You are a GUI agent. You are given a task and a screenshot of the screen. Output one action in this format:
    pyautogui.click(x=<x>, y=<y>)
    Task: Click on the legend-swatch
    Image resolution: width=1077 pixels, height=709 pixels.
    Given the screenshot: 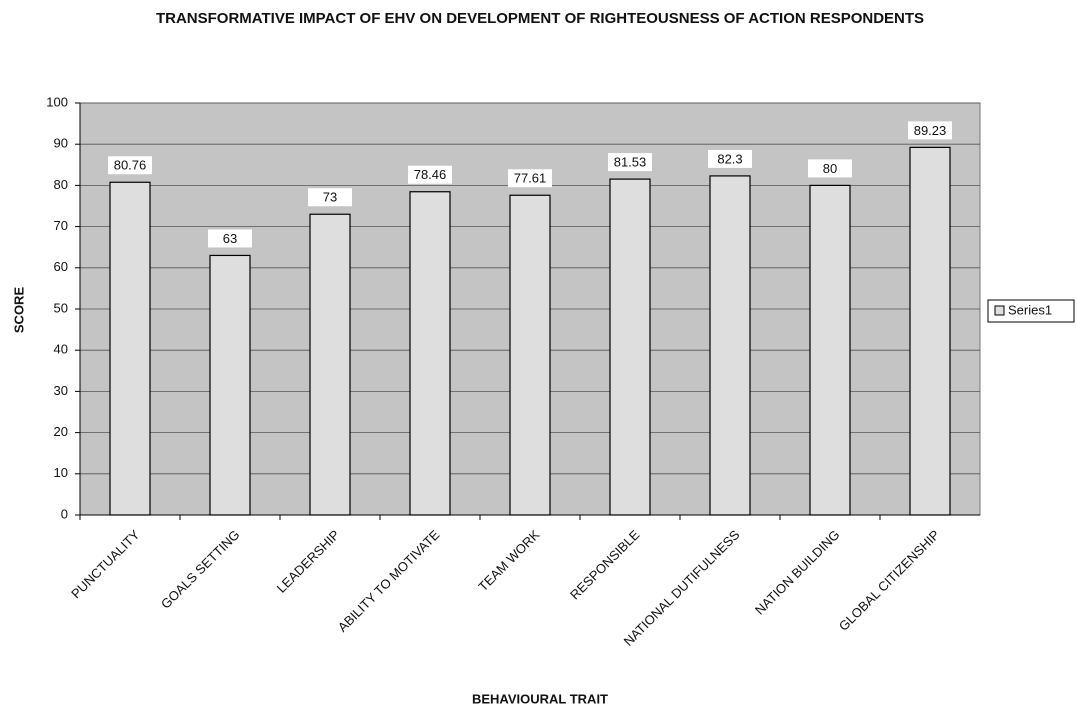 What is the action you would take?
    pyautogui.click(x=999, y=310)
    